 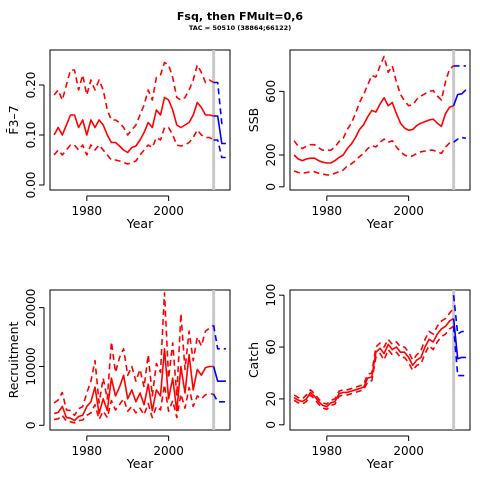 What do you see at coordinates (31, 185) in the screenshot?
I see `y-tick-label: 0.00` at bounding box center [31, 185].